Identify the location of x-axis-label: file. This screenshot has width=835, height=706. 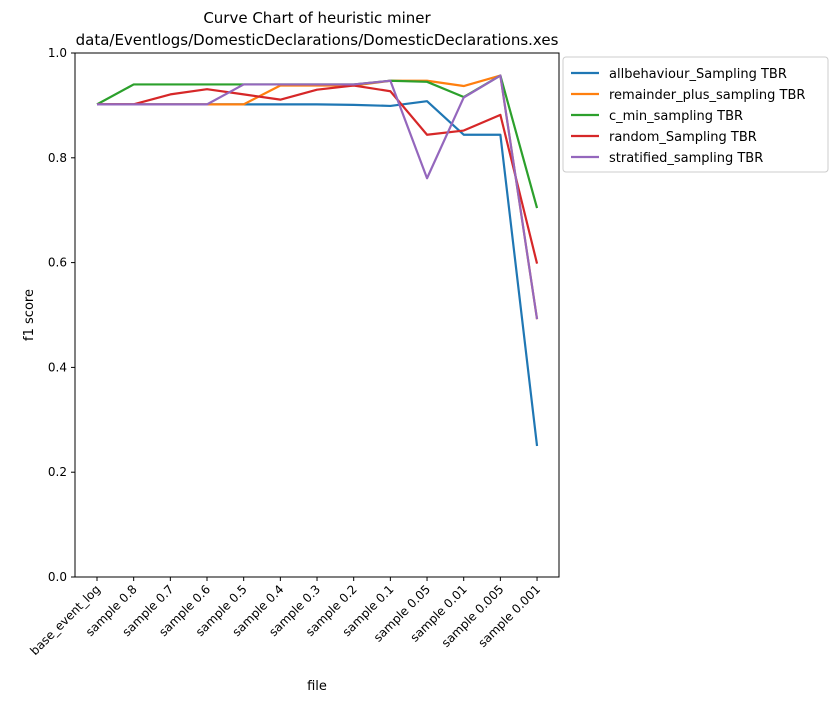
(317, 686).